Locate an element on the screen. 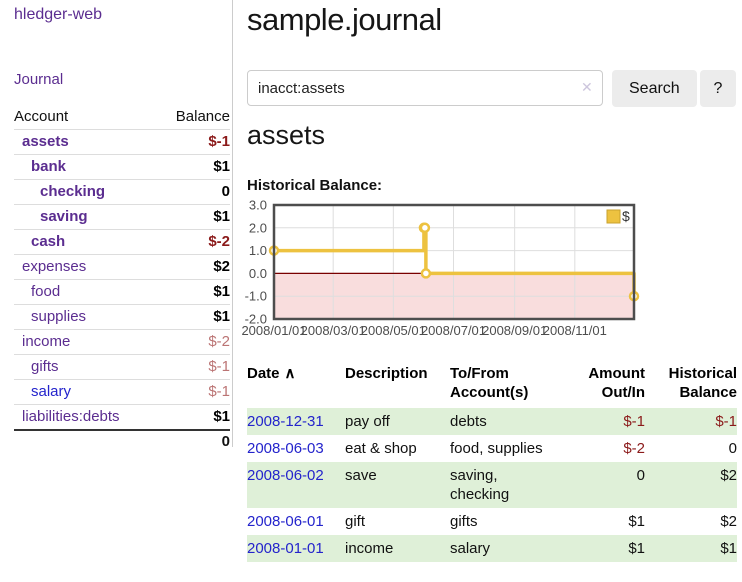 This screenshot has height=582, width=742. transaction-date-link: 2008-06-02 is located at coordinates (285, 475).